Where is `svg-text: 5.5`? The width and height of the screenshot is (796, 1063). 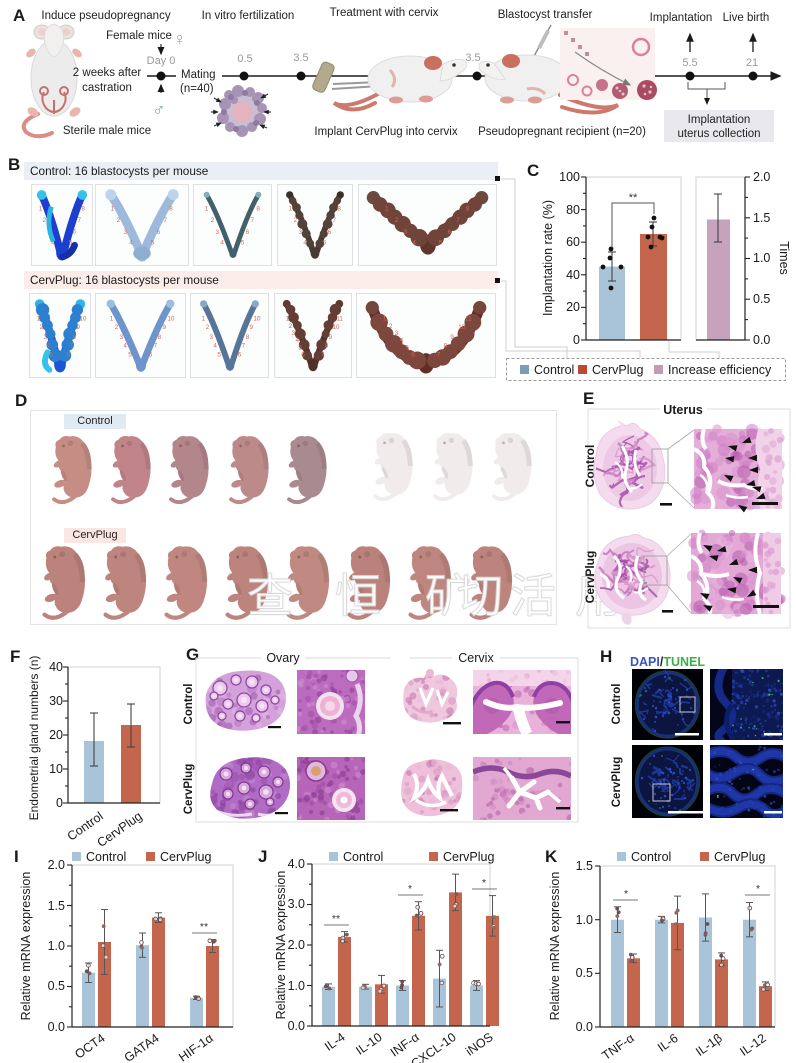 svg-text: 5.5 is located at coordinates (689, 63).